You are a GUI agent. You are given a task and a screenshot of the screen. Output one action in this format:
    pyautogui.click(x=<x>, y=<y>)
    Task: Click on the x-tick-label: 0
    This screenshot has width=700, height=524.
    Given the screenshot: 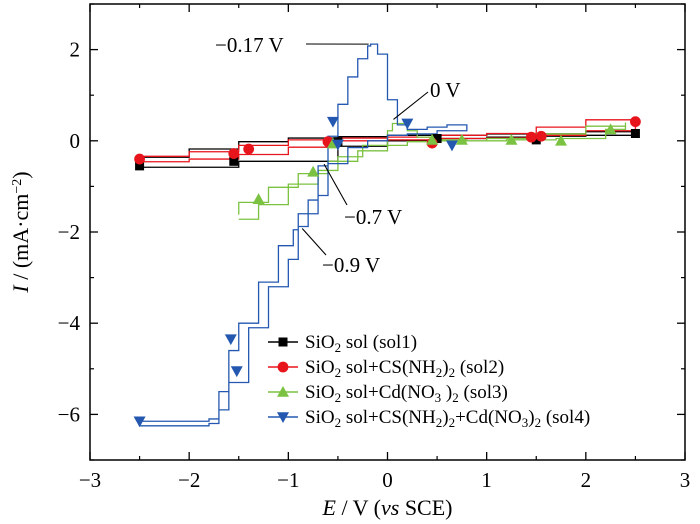 What is the action you would take?
    pyautogui.click(x=387, y=480)
    